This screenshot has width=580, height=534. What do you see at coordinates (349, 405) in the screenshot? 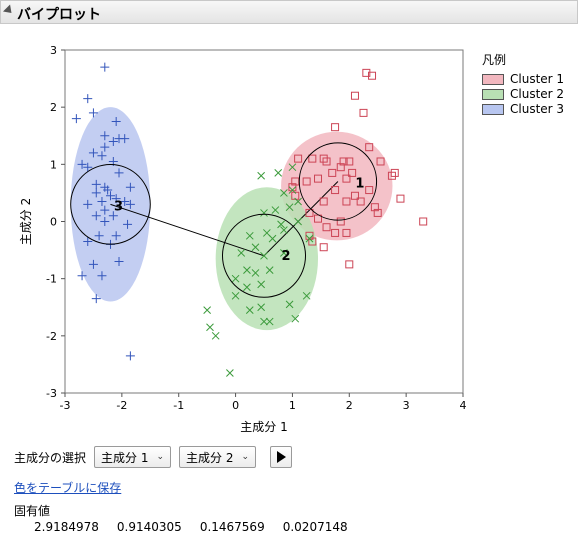
I see `x-tick-label: 2` at bounding box center [349, 405].